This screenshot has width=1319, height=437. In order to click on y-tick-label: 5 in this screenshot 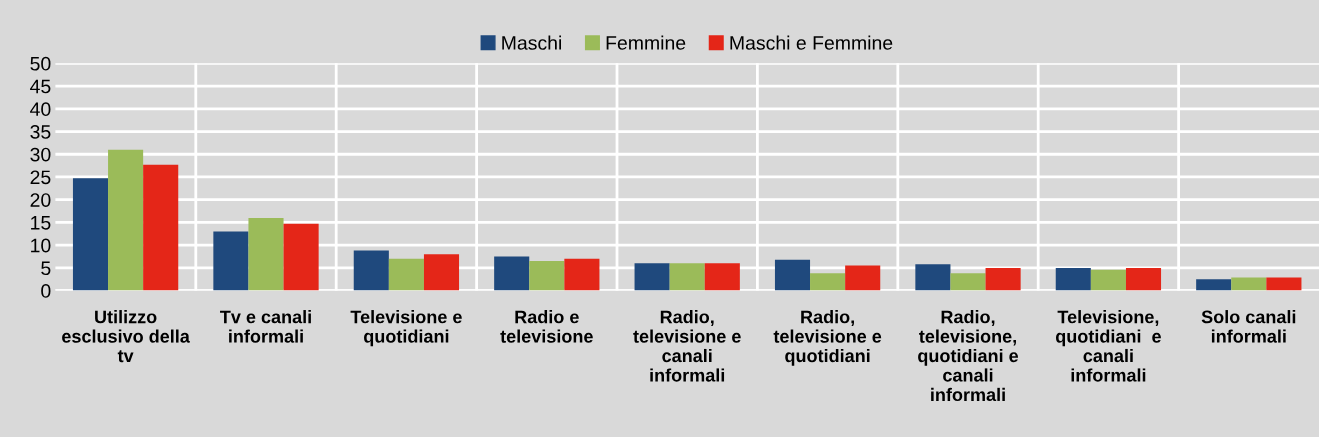, I will do `click(46, 268)`.